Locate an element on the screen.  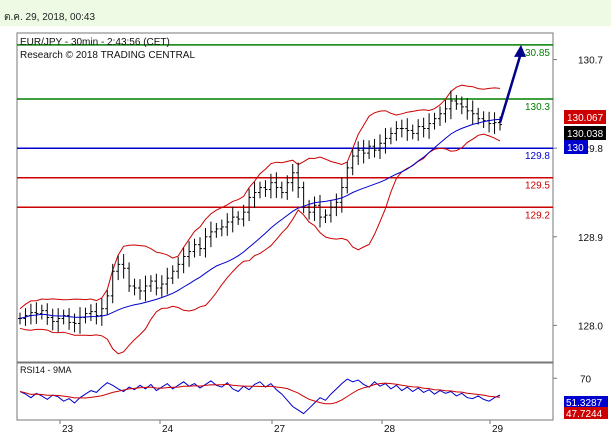
level-label: 129.8 is located at coordinates (537, 156).